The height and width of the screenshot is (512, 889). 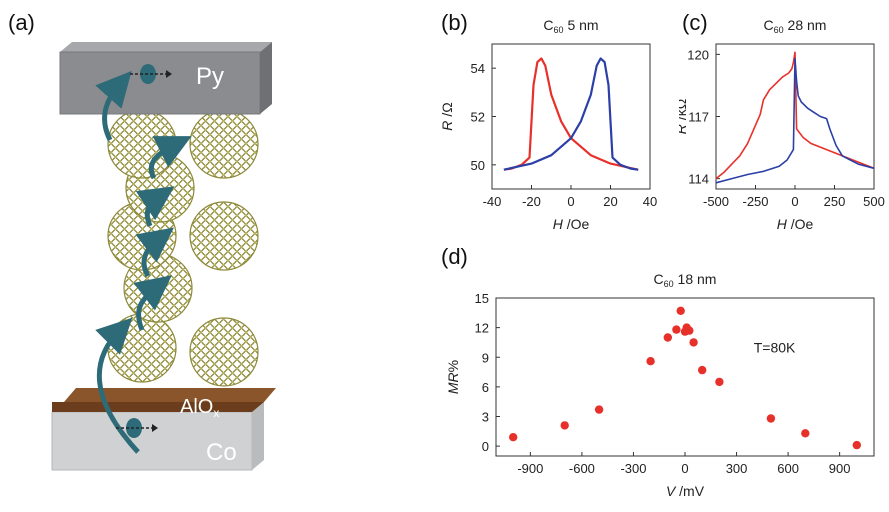 What do you see at coordinates (775, 347) in the screenshot?
I see `chart-annotation: T=80K` at bounding box center [775, 347].